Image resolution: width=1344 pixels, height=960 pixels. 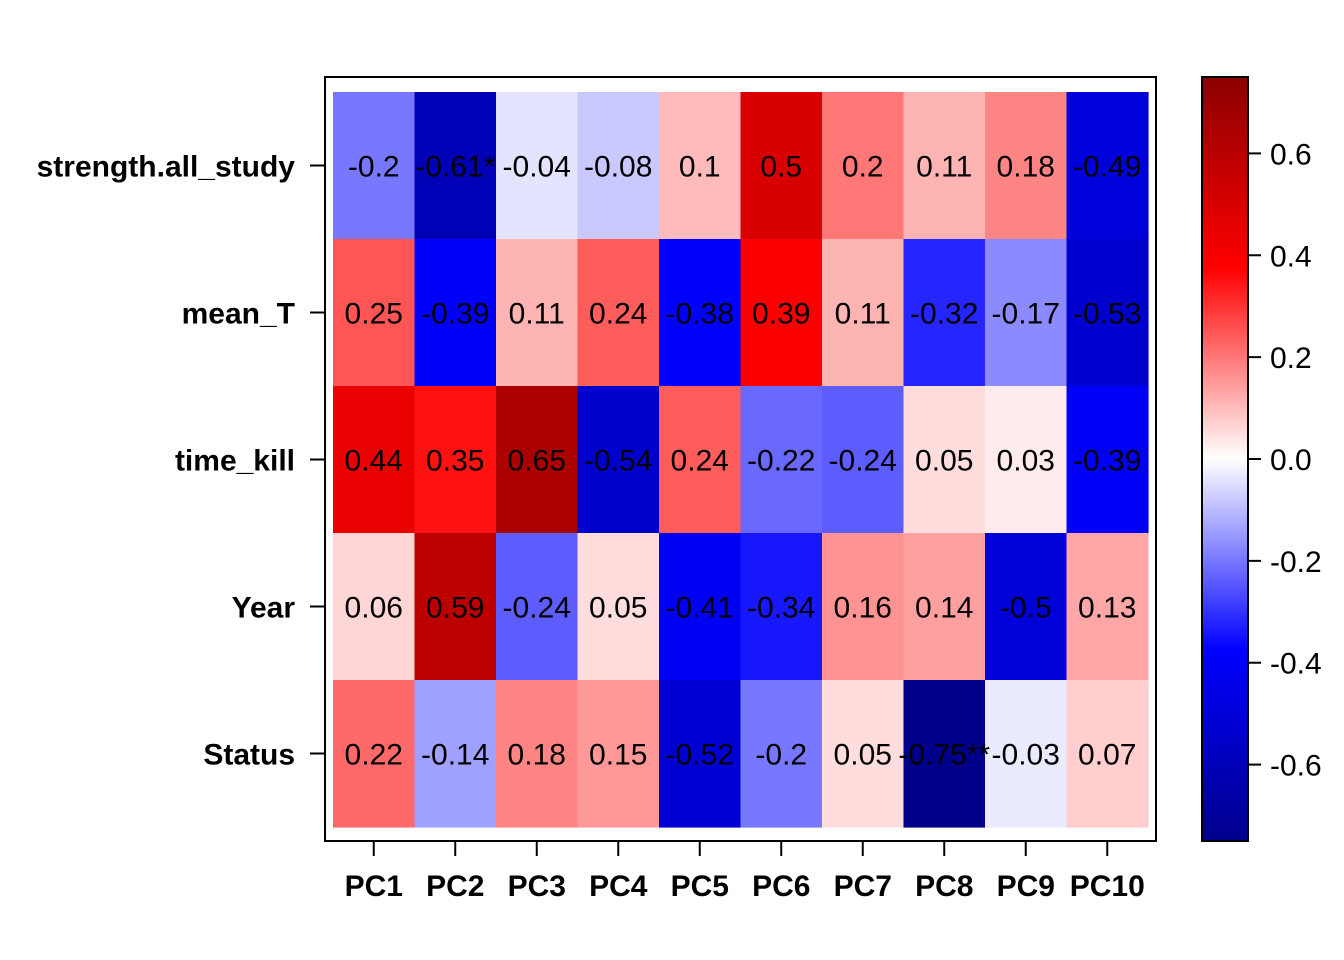 I want to click on heatmap-cell-year-pc4, so click(x=618, y=607).